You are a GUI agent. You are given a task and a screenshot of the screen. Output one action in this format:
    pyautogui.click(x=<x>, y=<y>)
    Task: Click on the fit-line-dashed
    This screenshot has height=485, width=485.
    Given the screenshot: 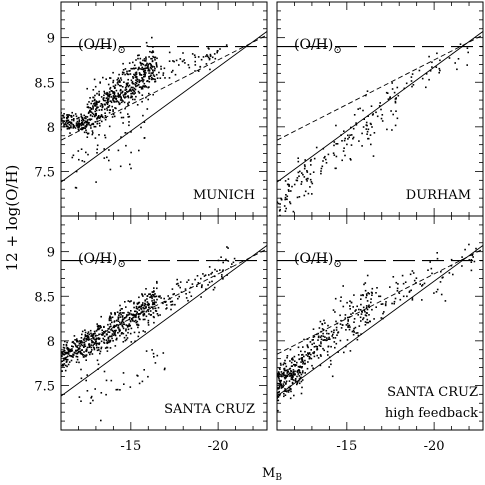 What is the action you would take?
    pyautogui.click(x=380, y=87)
    